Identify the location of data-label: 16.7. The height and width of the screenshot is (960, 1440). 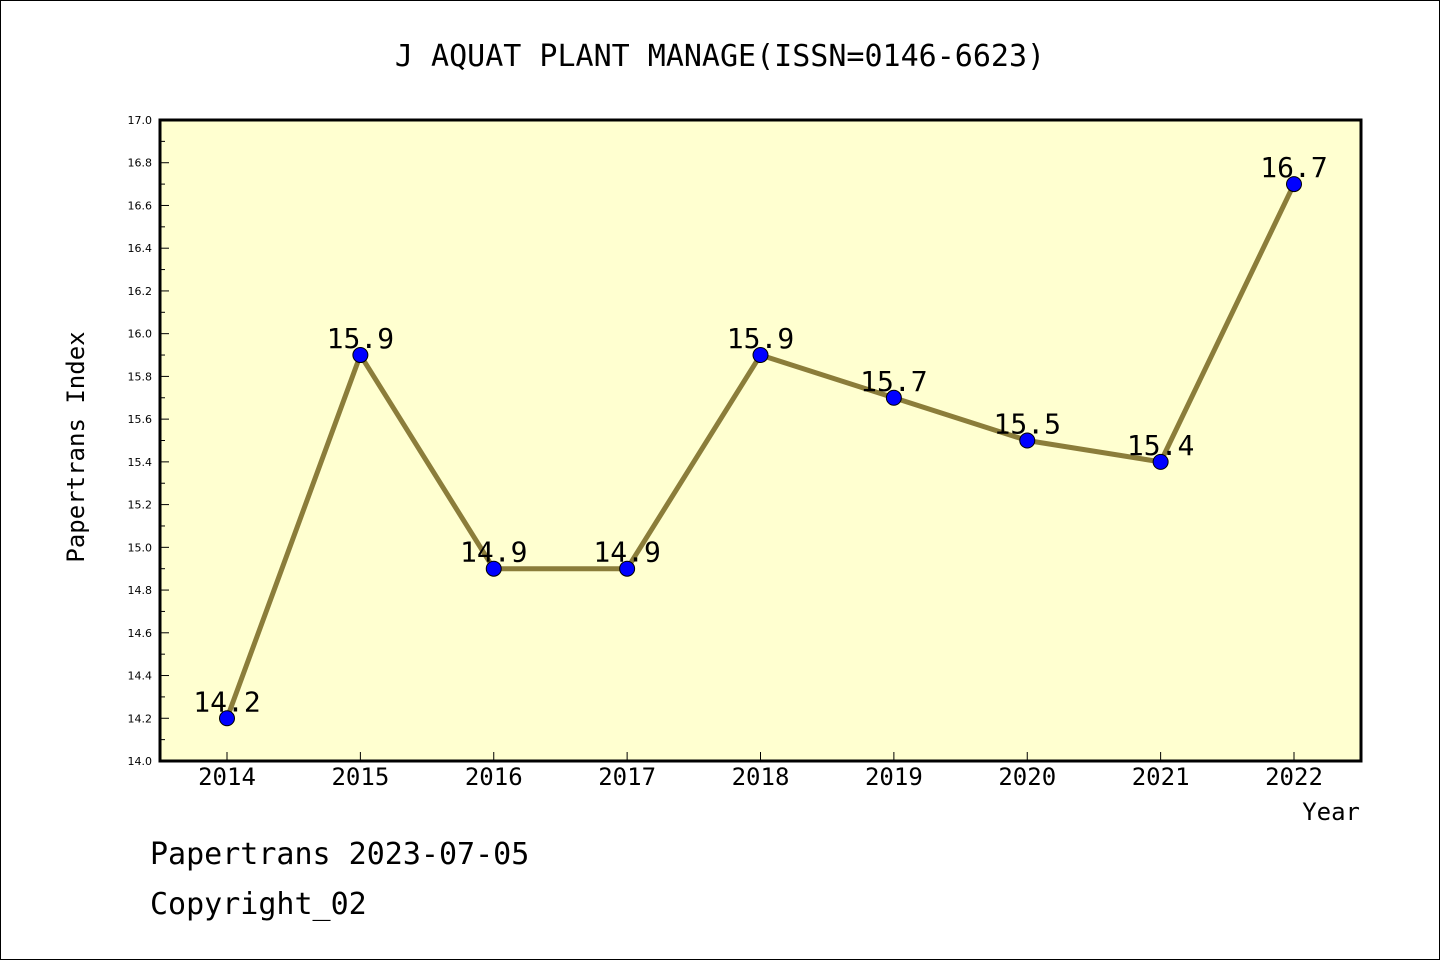
(1293, 167).